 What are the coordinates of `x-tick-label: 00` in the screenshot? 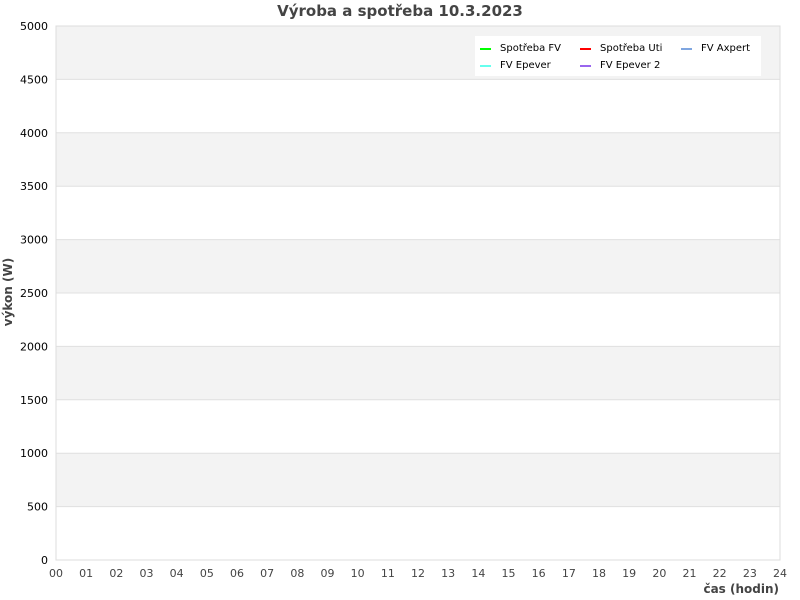 It's located at (56, 573).